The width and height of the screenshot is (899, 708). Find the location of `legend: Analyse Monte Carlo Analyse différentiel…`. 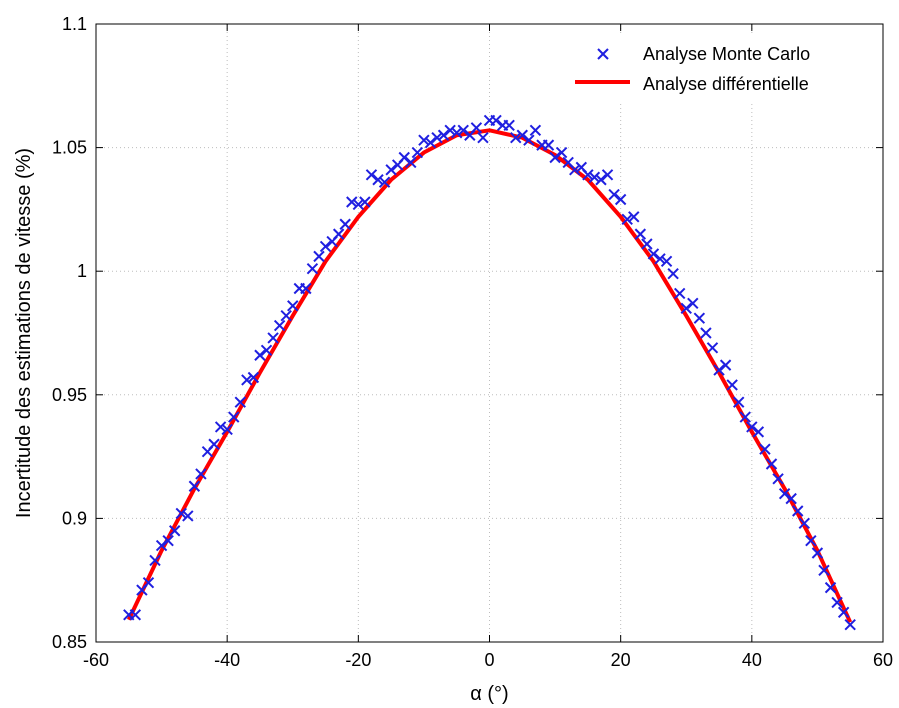

legend: Analyse Monte Carlo Analyse différentiel… is located at coordinates (721, 69).